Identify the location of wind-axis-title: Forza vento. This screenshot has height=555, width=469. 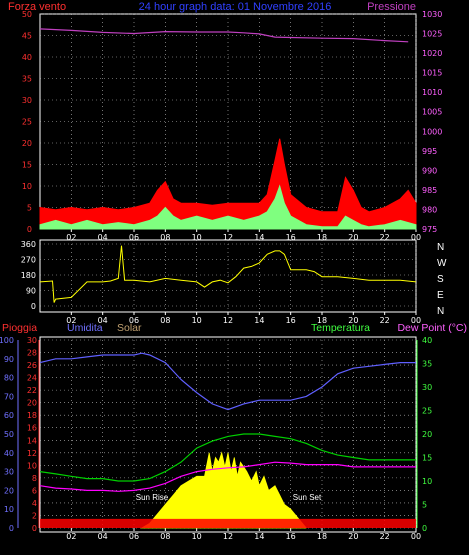
(37, 7).